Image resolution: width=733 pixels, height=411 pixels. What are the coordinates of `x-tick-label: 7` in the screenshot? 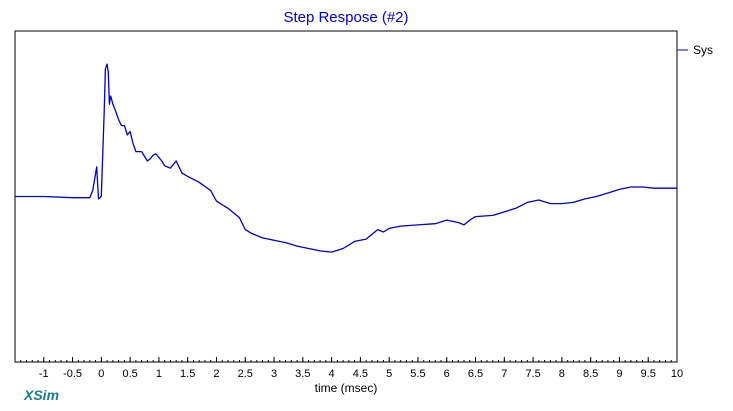 It's located at (504, 374).